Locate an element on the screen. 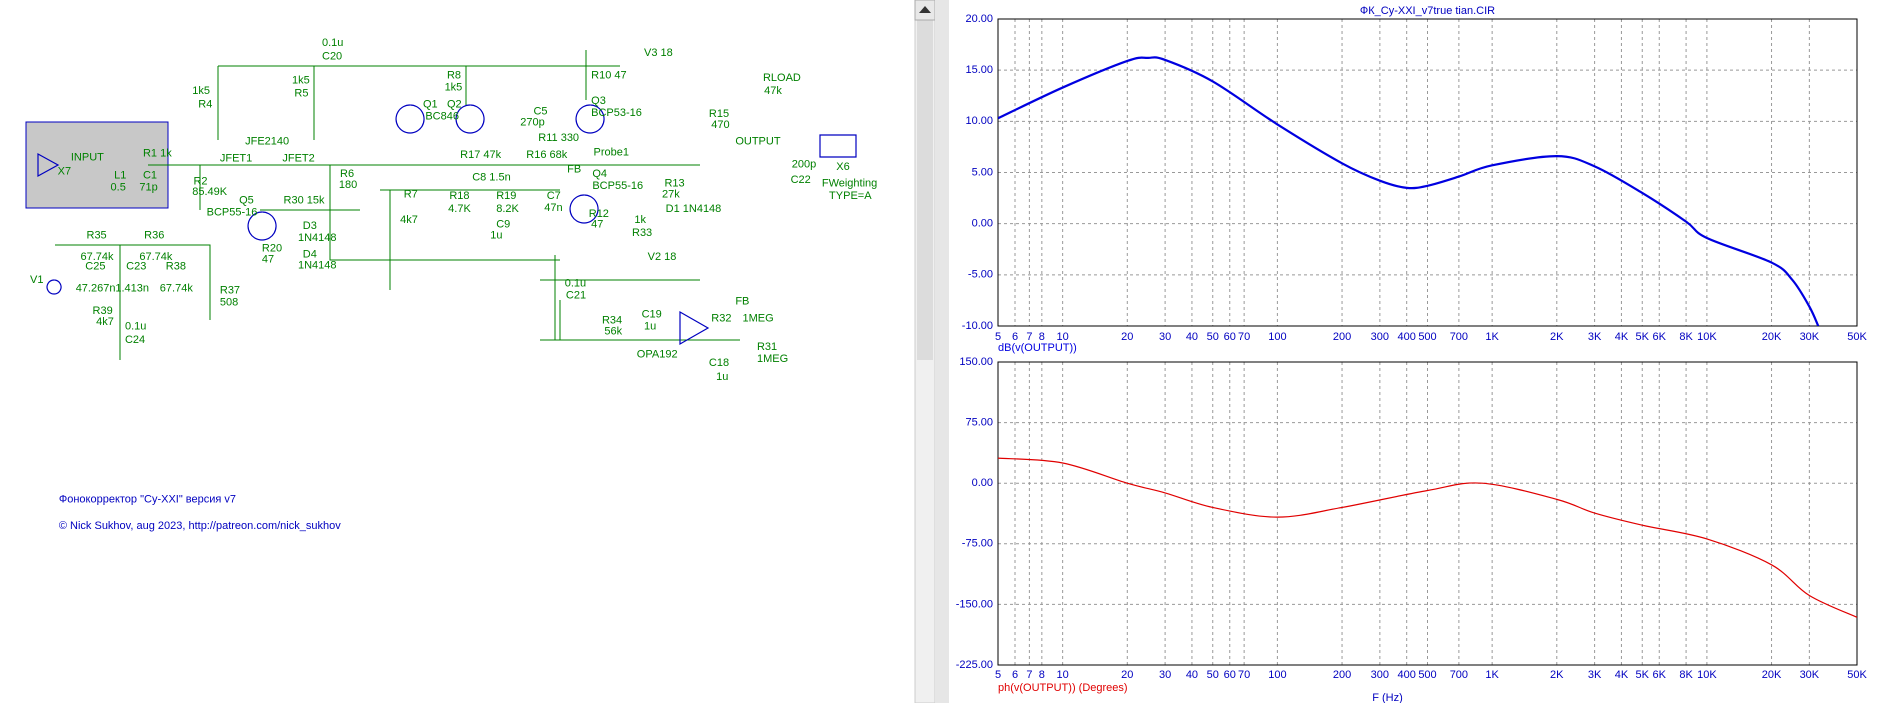 The height and width of the screenshot is (703, 1884). schematic-label: C20 is located at coordinates (332, 56).